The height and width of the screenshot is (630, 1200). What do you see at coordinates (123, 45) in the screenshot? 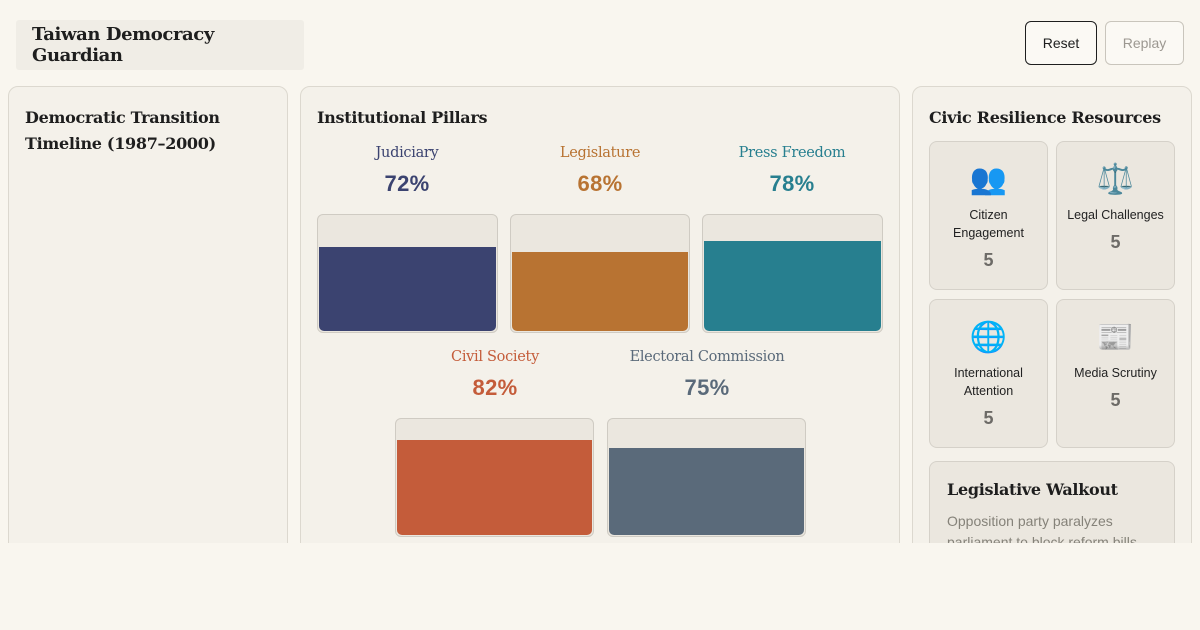
I see `app-title: Taiwan Democracy Guardian` at bounding box center [123, 45].